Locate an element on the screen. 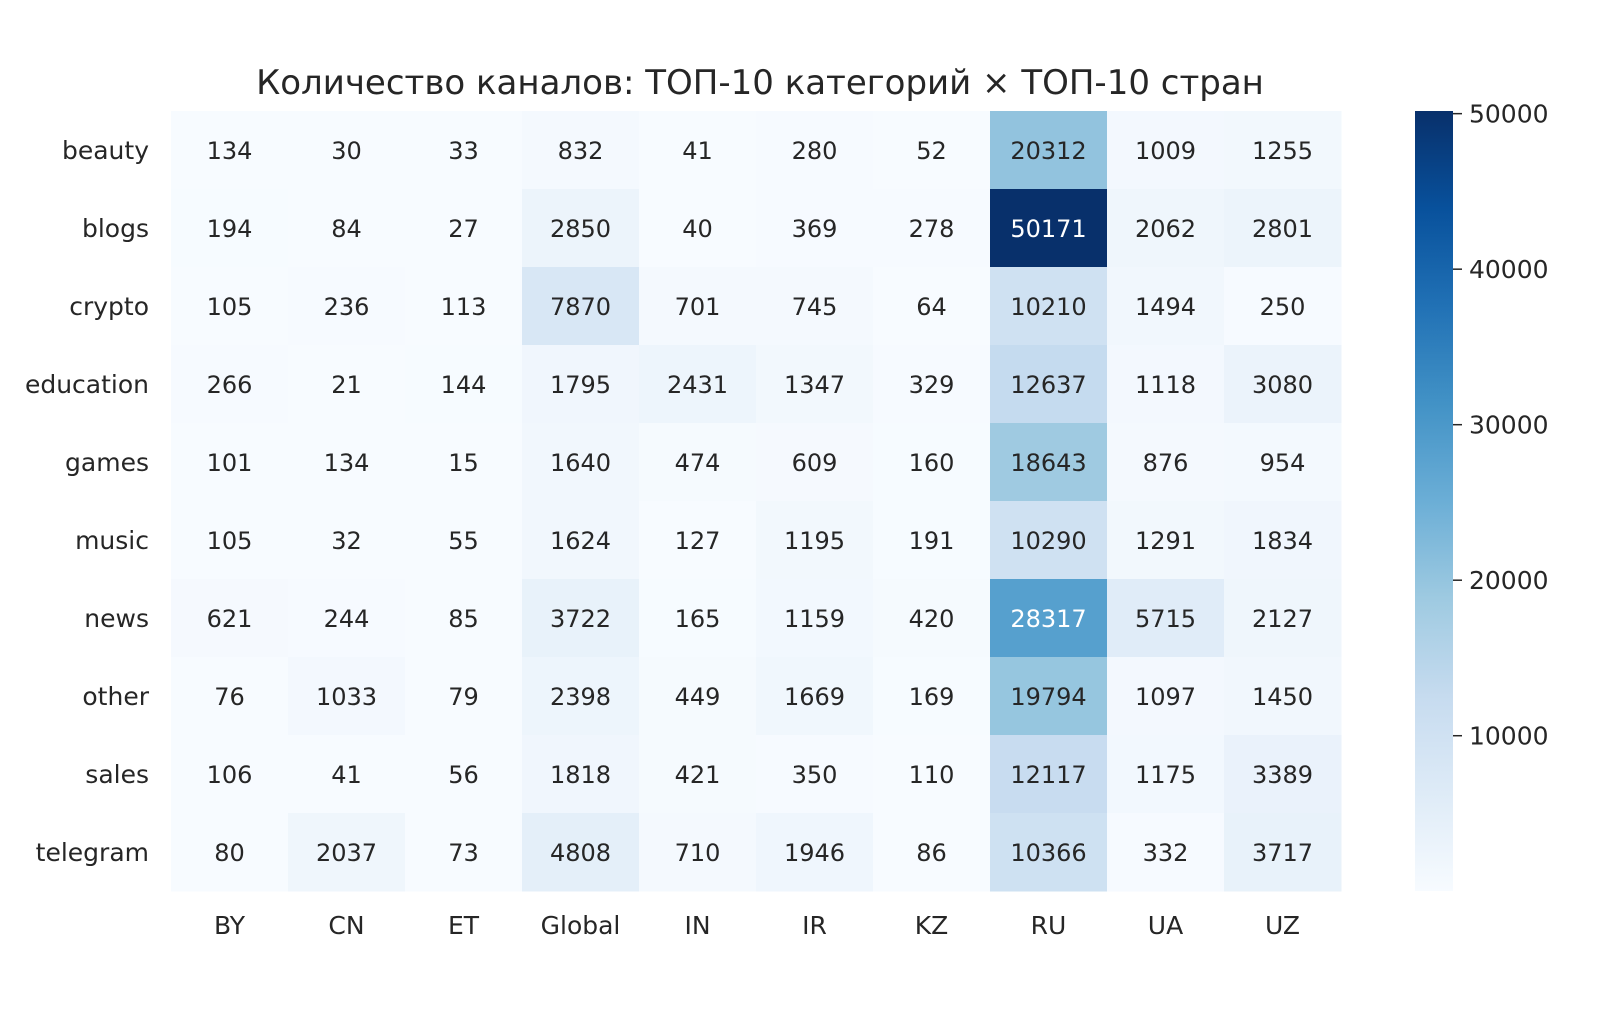  y-tick-label: crypto is located at coordinates (109, 306).